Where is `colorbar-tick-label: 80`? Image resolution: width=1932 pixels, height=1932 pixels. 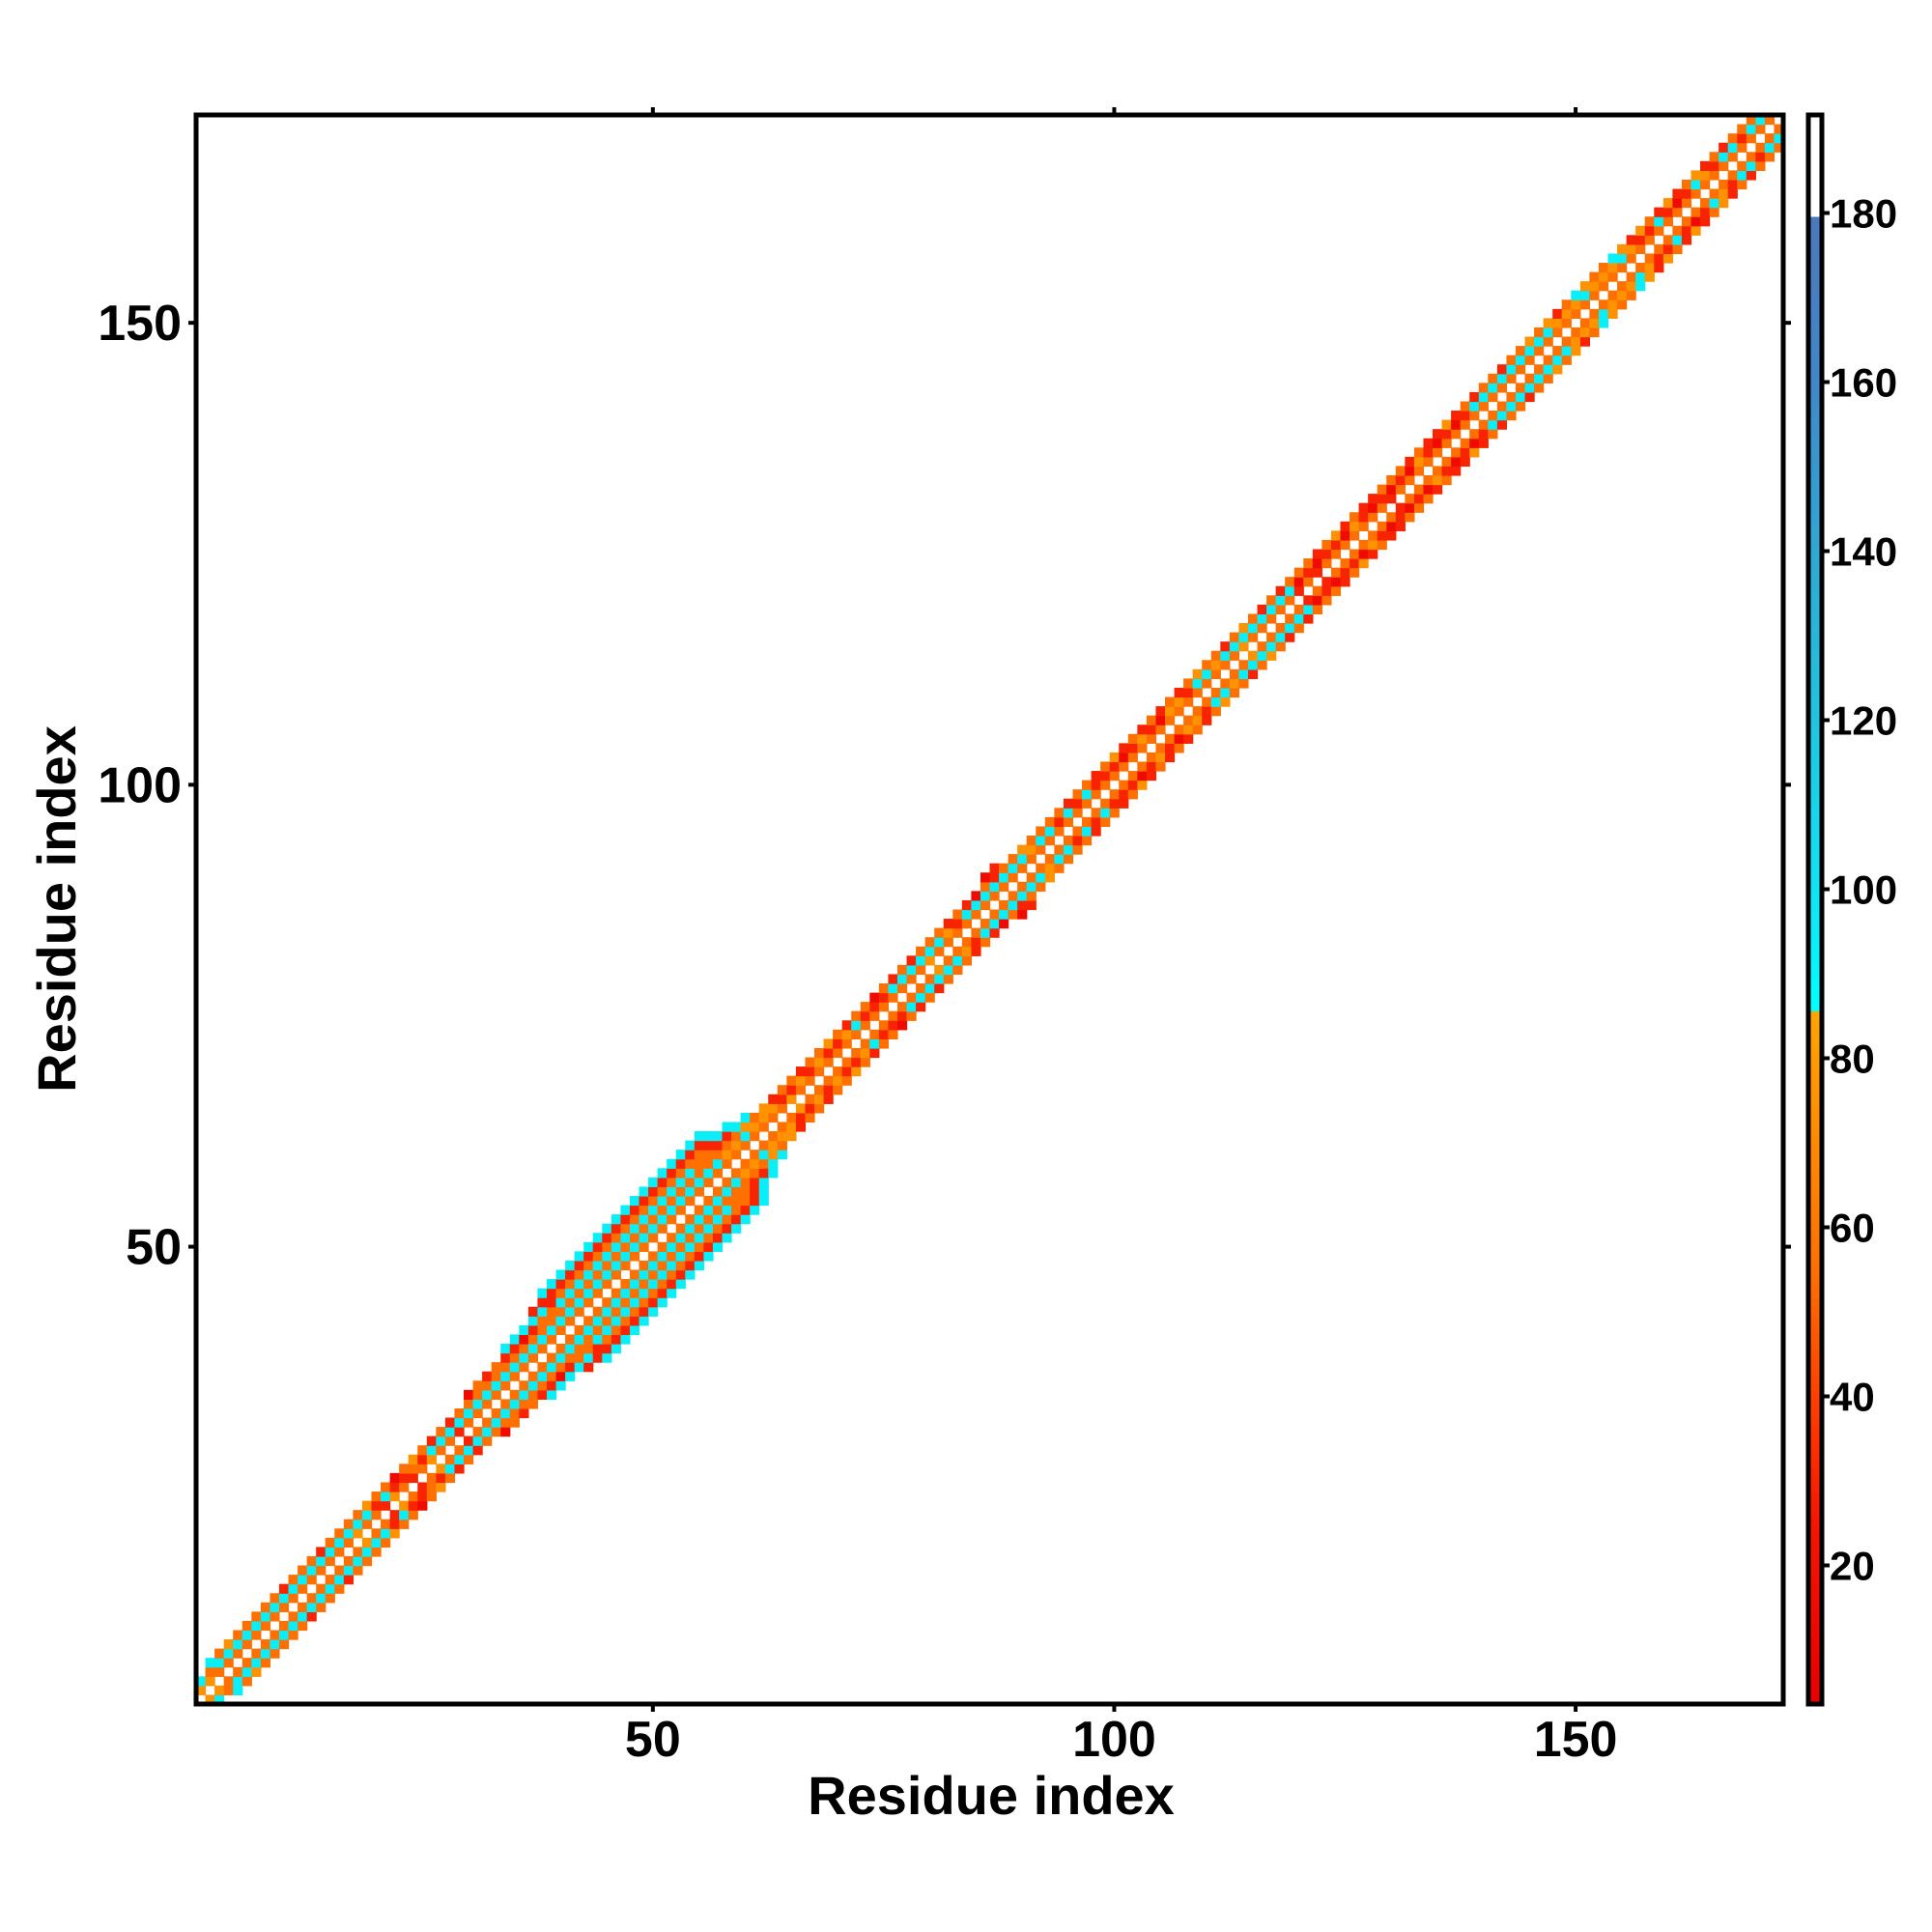
colorbar-tick-label: 80 is located at coordinates (1852, 1059).